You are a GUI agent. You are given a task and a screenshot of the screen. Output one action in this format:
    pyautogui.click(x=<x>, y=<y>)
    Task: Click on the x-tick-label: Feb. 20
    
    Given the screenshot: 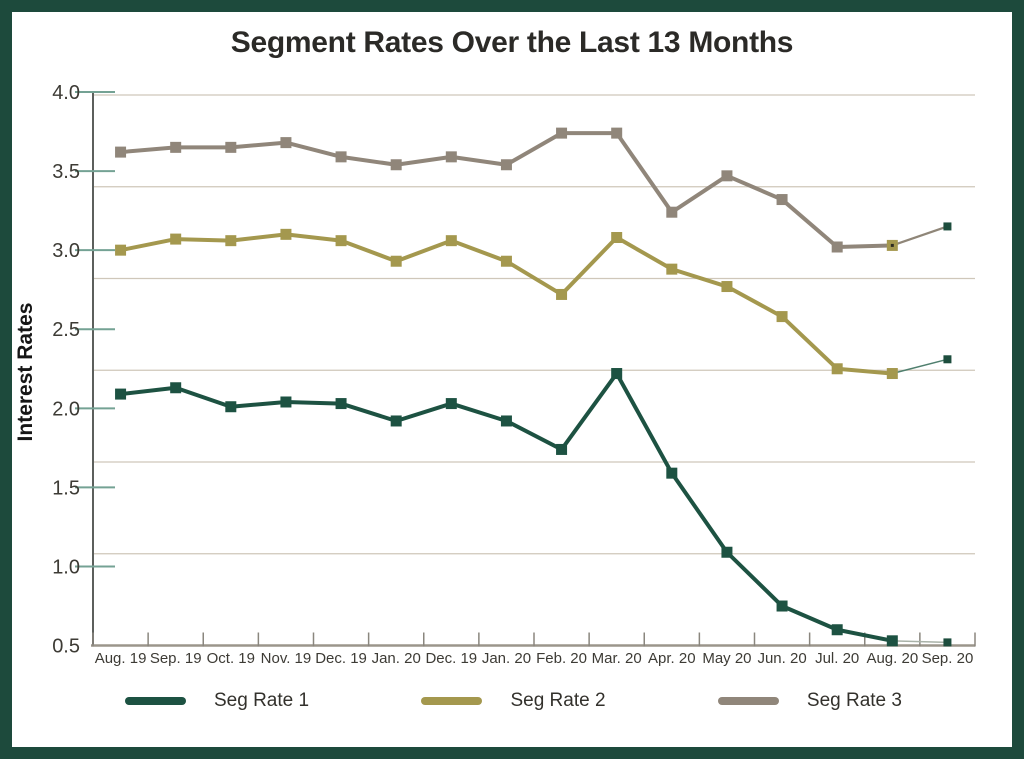 What is the action you would take?
    pyautogui.click(x=561, y=658)
    